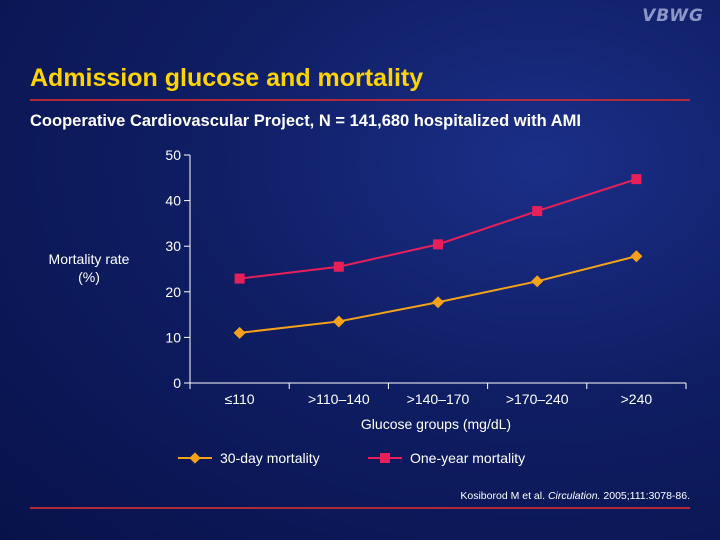 The height and width of the screenshot is (540, 720). I want to click on y-tick-label: 50, so click(173, 155).